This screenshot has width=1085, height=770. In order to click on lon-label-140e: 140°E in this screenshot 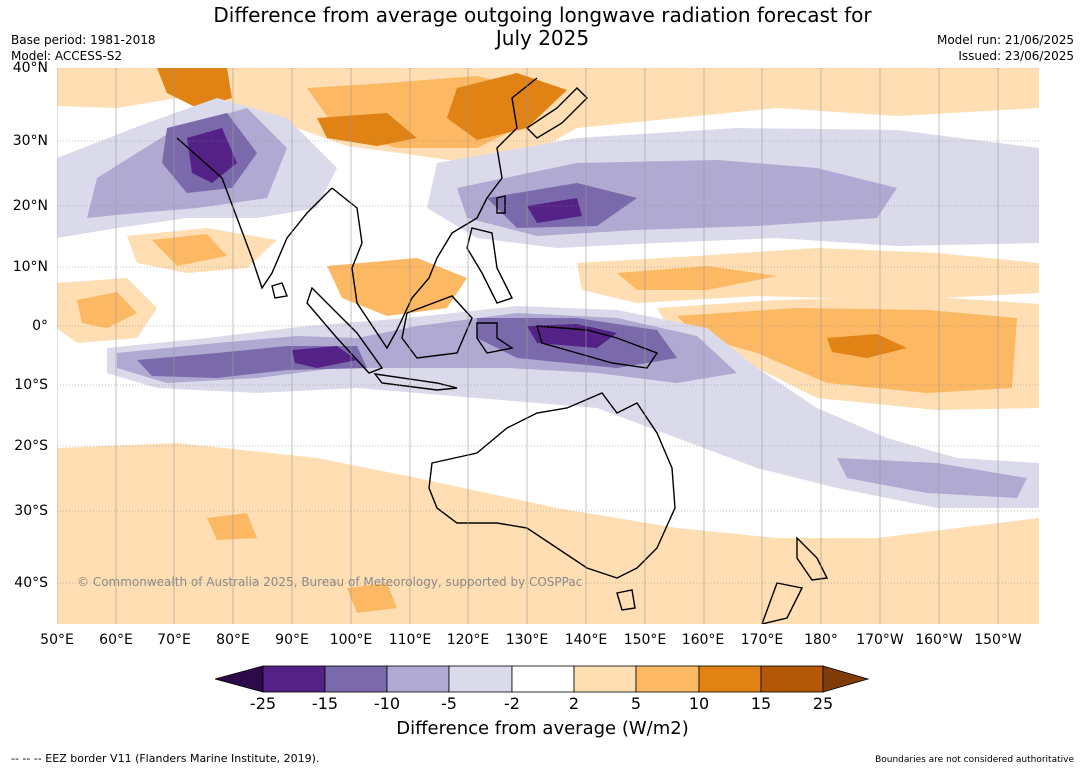, I will do `click(586, 640)`.